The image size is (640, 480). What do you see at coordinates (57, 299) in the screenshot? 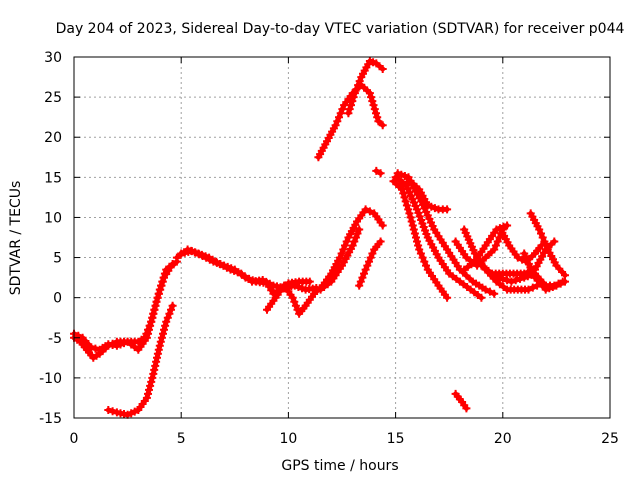
I see `y-tick-label: 0` at bounding box center [57, 299].